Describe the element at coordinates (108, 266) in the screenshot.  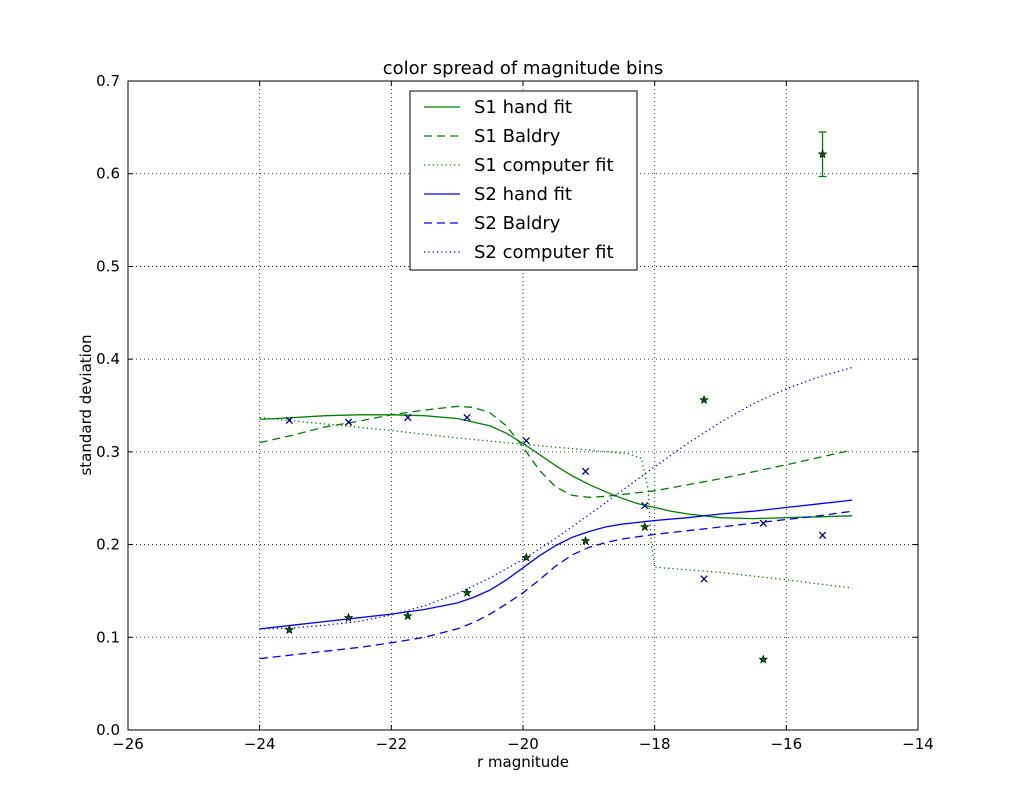
I see `y-tick-label: 0.5` at that location.